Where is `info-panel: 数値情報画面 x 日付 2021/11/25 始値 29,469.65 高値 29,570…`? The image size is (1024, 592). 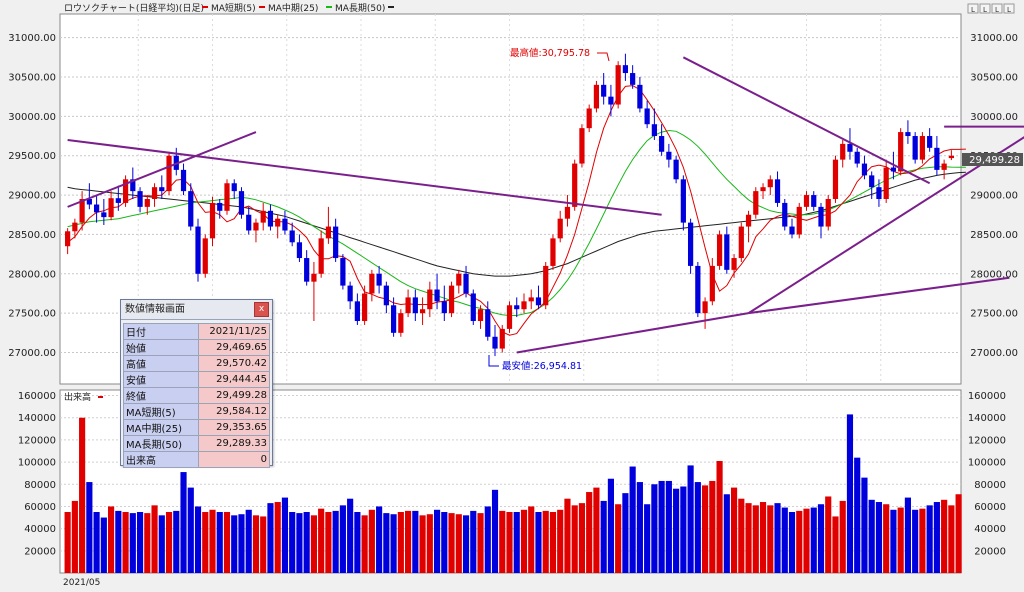 info-panel: 数値情報画面 x 日付 2021/11/25 始値 29,469.65 高値 29,570… is located at coordinates (196, 383).